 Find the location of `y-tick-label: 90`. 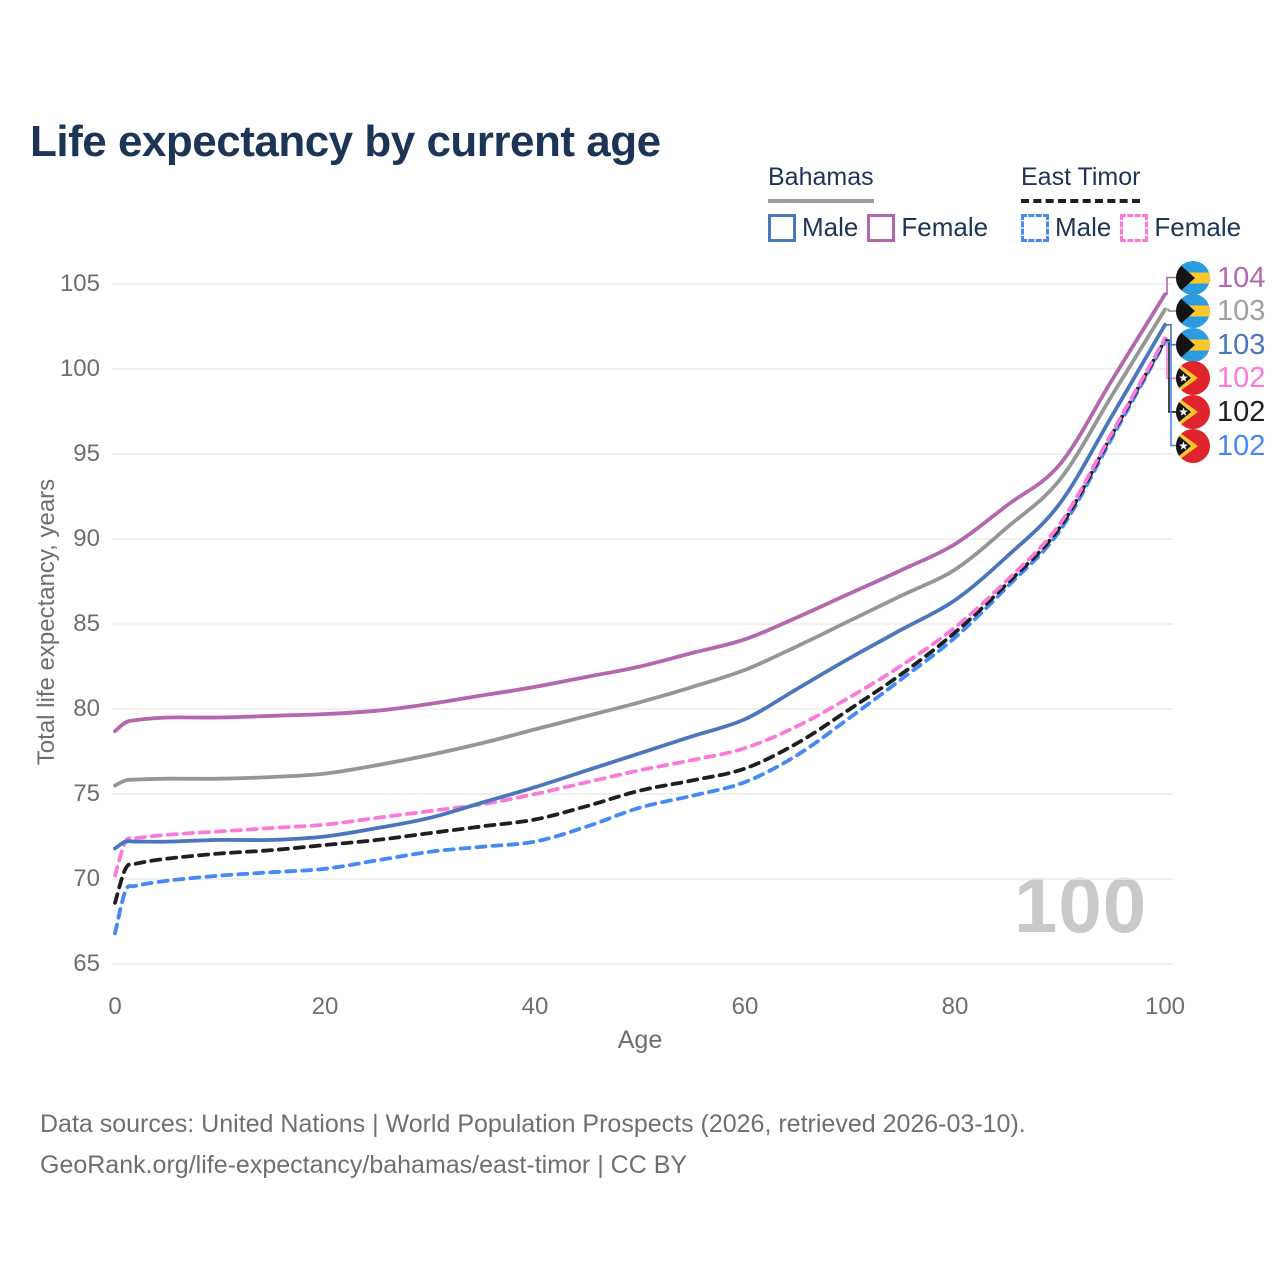

y-tick-label: 90 is located at coordinates (86, 538).